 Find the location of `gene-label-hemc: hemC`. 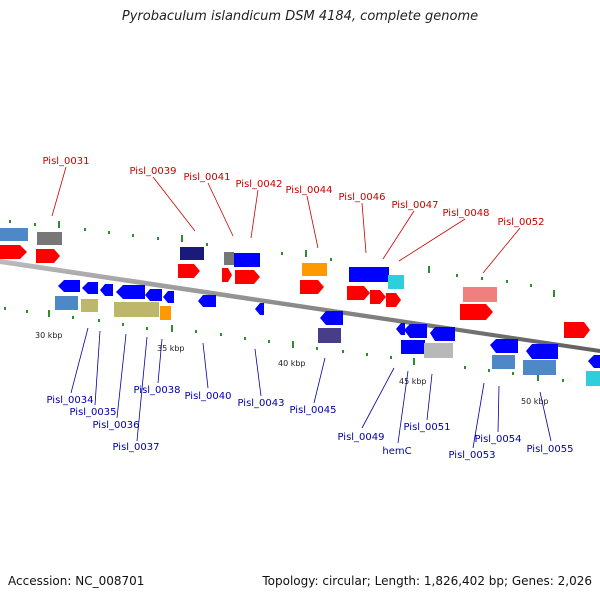

gene-label-hemc: hemC is located at coordinates (396, 451).